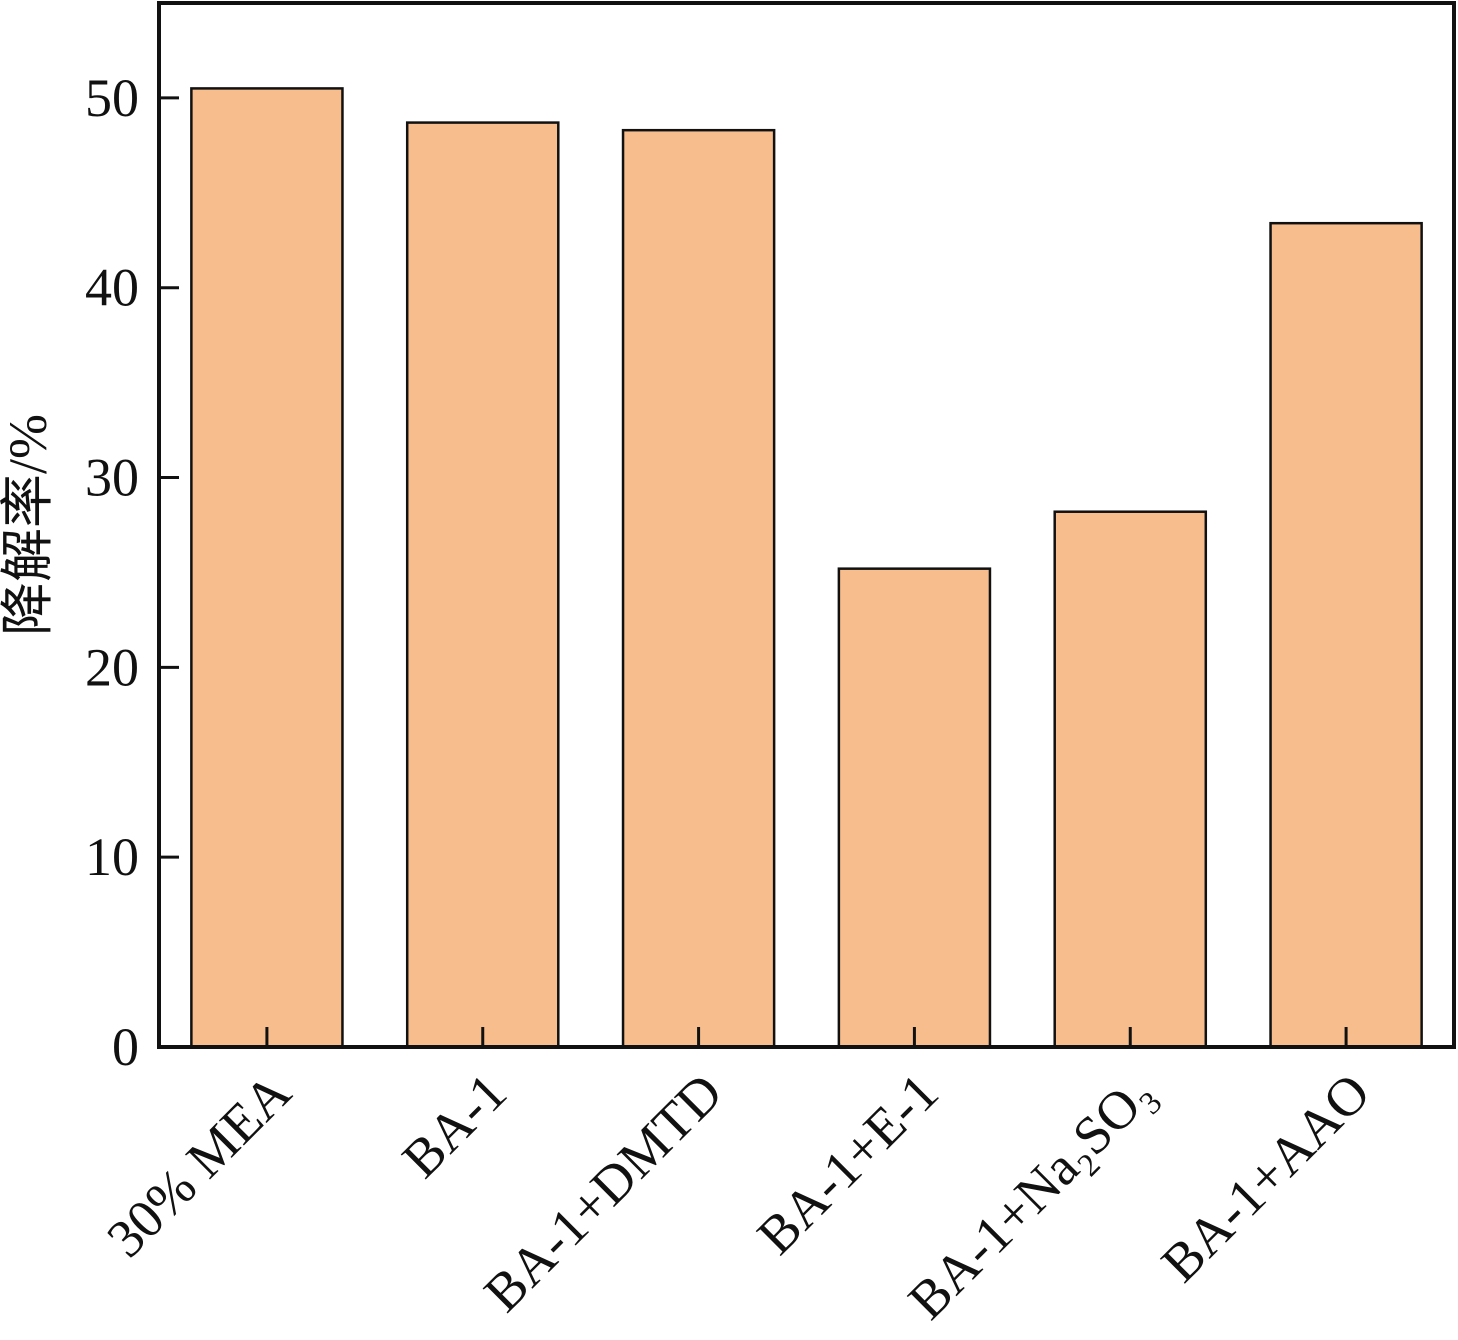 Image resolution: width=1458 pixels, height=1340 pixels. Describe the element at coordinates (112, 288) in the screenshot. I see `y-tick-label: 40` at that location.